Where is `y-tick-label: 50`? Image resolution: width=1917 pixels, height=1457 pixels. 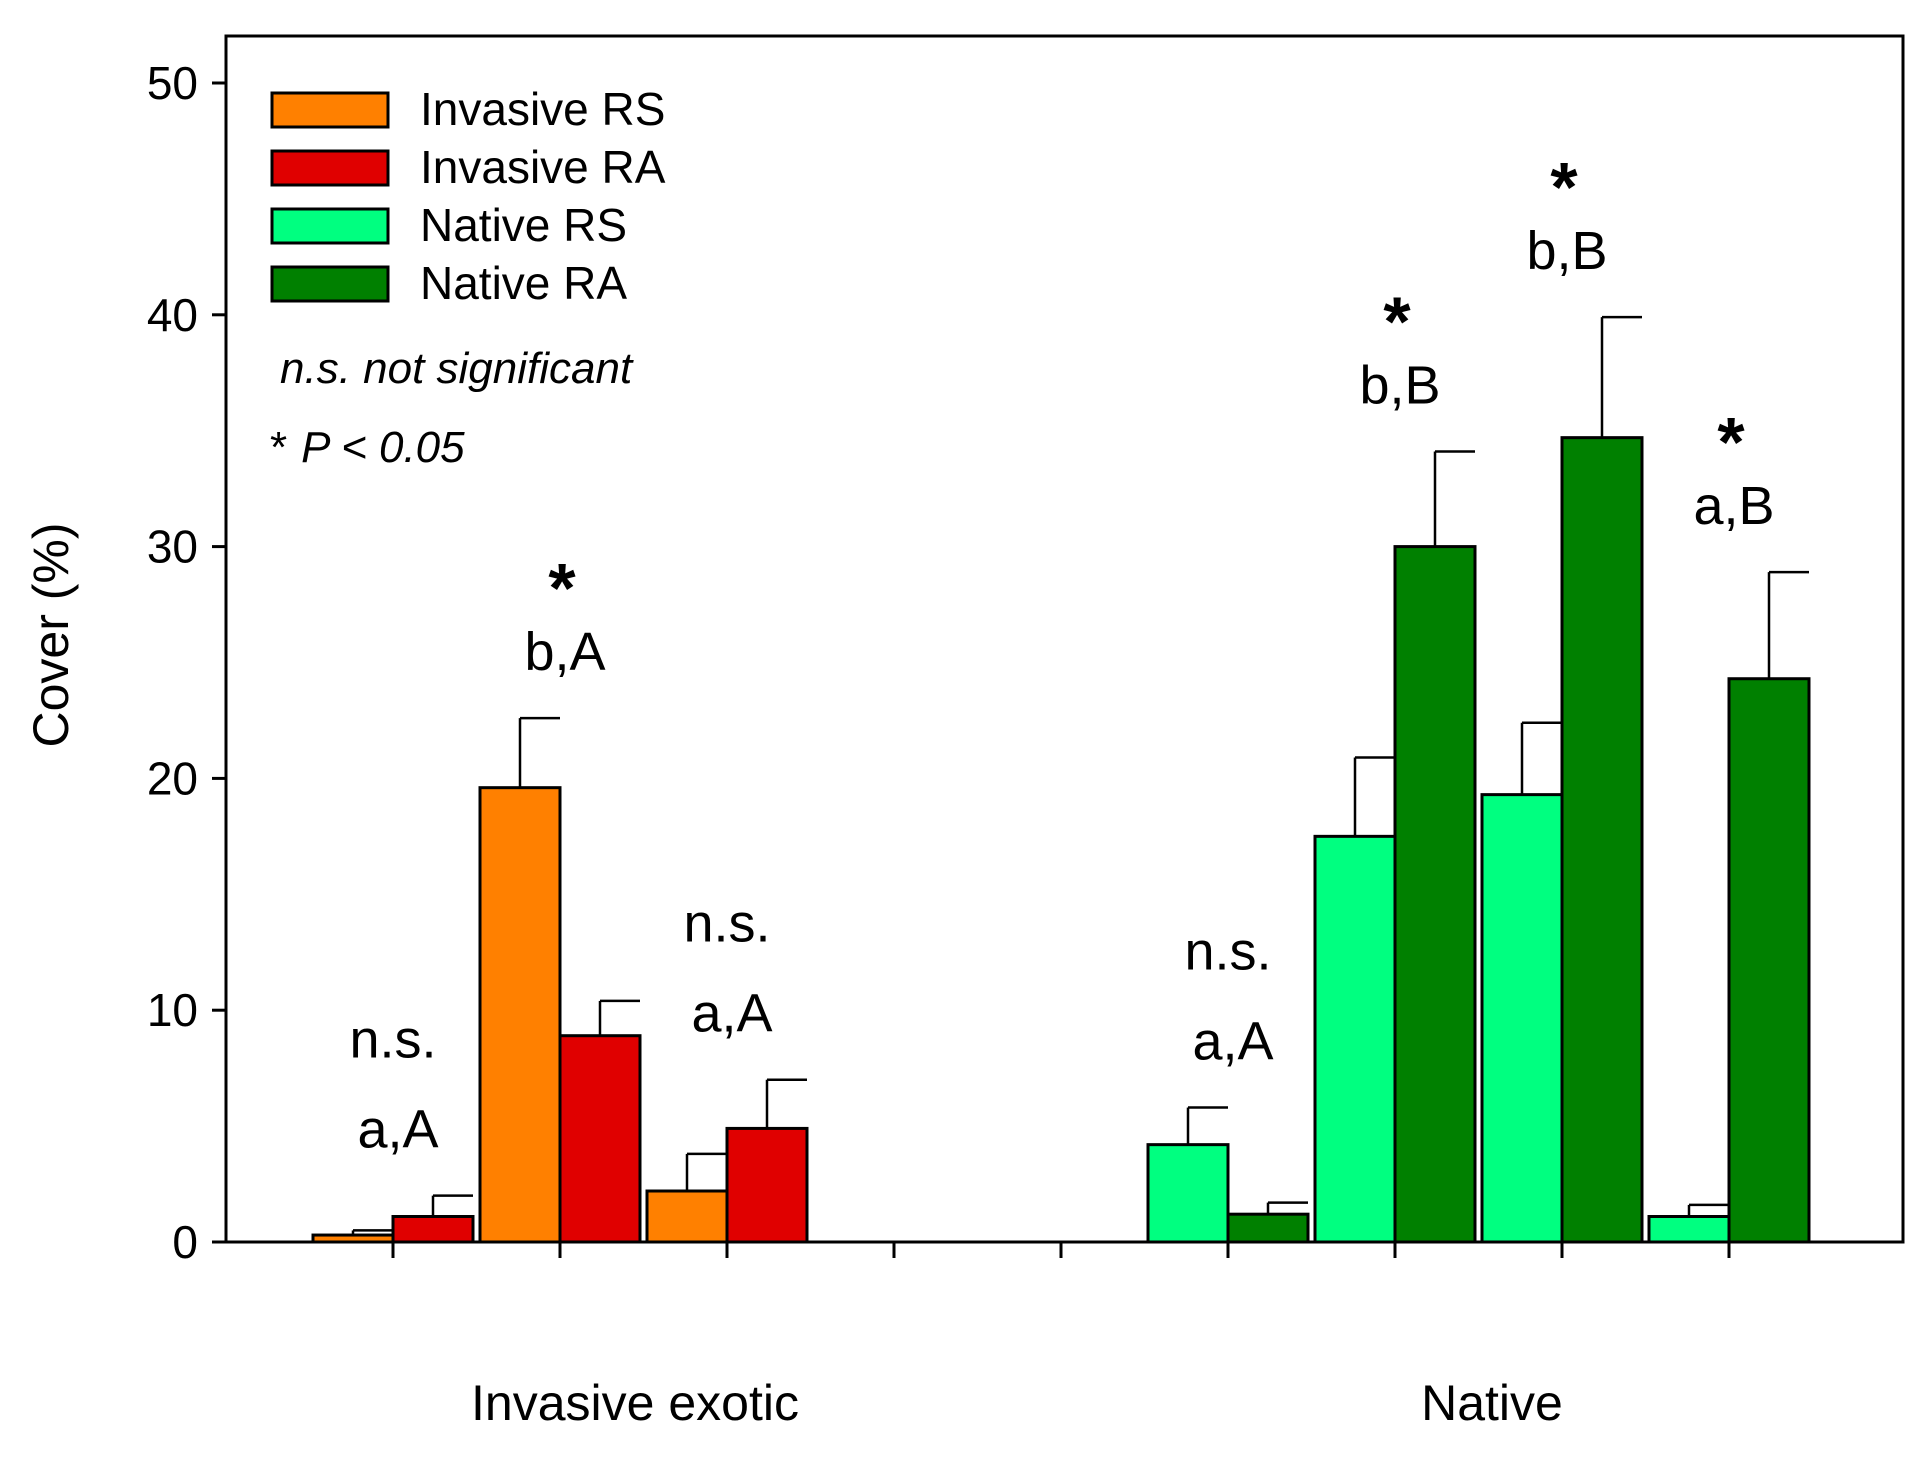
y-tick-label: 50 is located at coordinates (172, 83).